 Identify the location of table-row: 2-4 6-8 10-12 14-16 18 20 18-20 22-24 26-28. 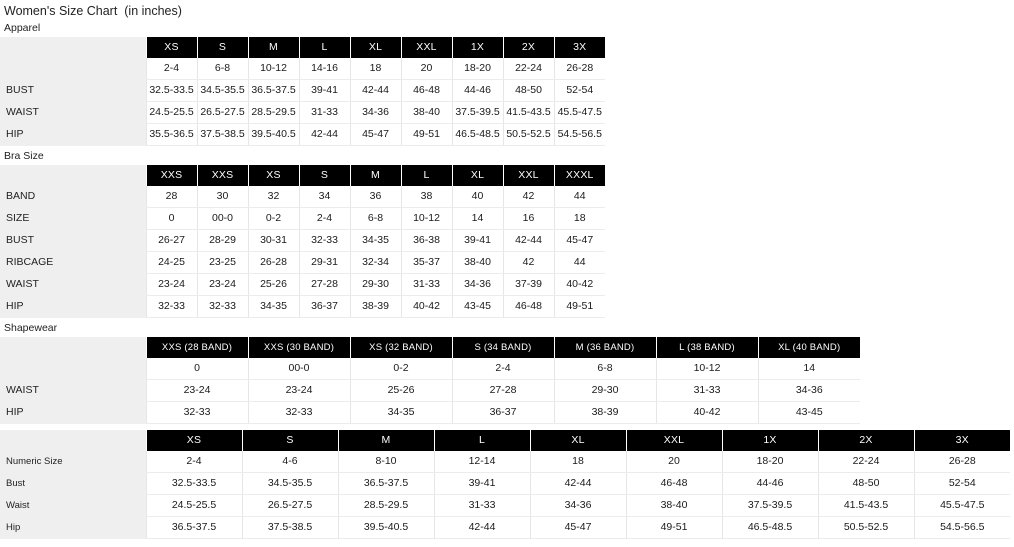
(302, 69).